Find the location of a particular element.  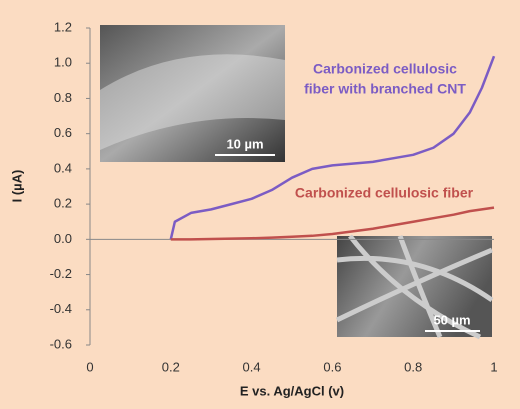

y-tick-label: -0.2 is located at coordinates (61, 273).